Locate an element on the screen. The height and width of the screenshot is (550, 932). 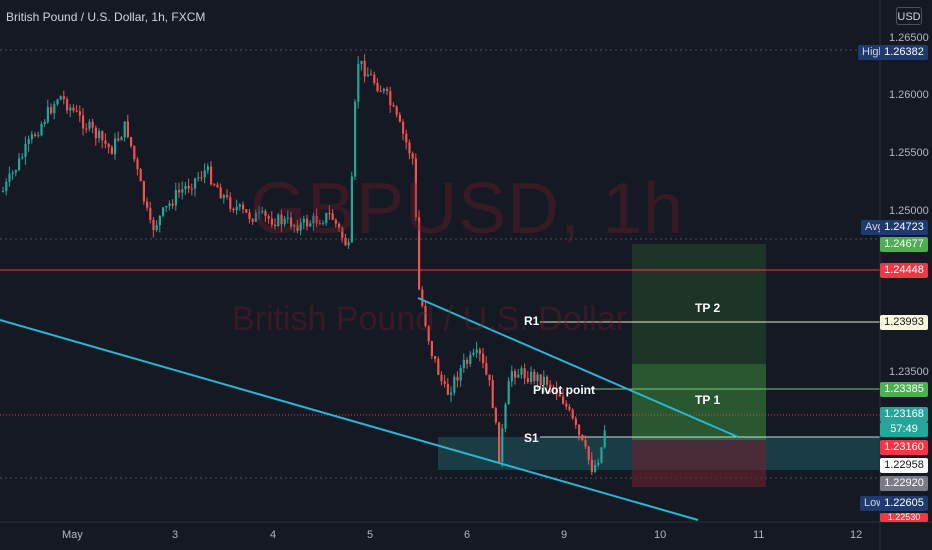
bar-countdown: 57:49 is located at coordinates (904, 429).